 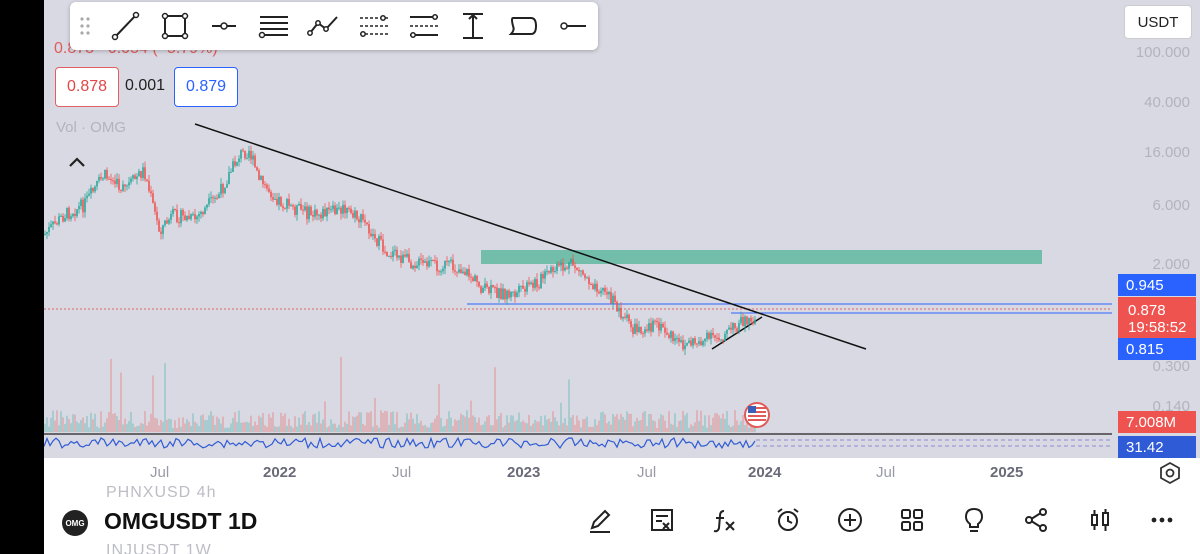 What do you see at coordinates (1170, 473) in the screenshot?
I see `chart-settings-icon` at bounding box center [1170, 473].